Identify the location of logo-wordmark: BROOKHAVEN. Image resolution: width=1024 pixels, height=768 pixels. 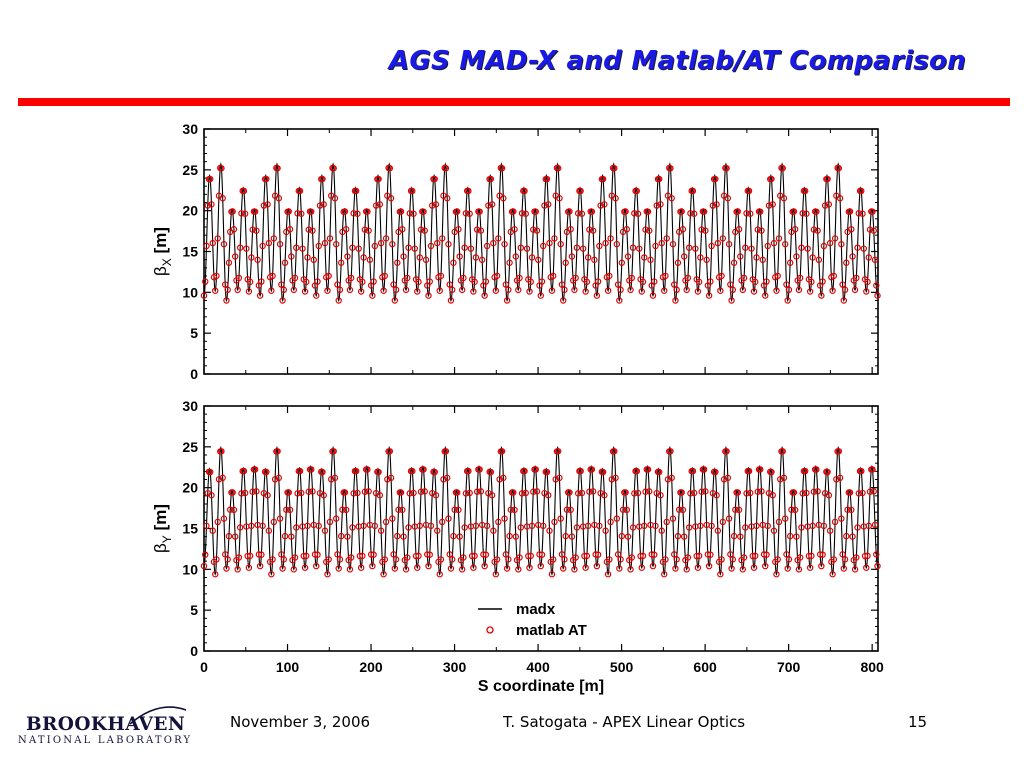
(106, 724).